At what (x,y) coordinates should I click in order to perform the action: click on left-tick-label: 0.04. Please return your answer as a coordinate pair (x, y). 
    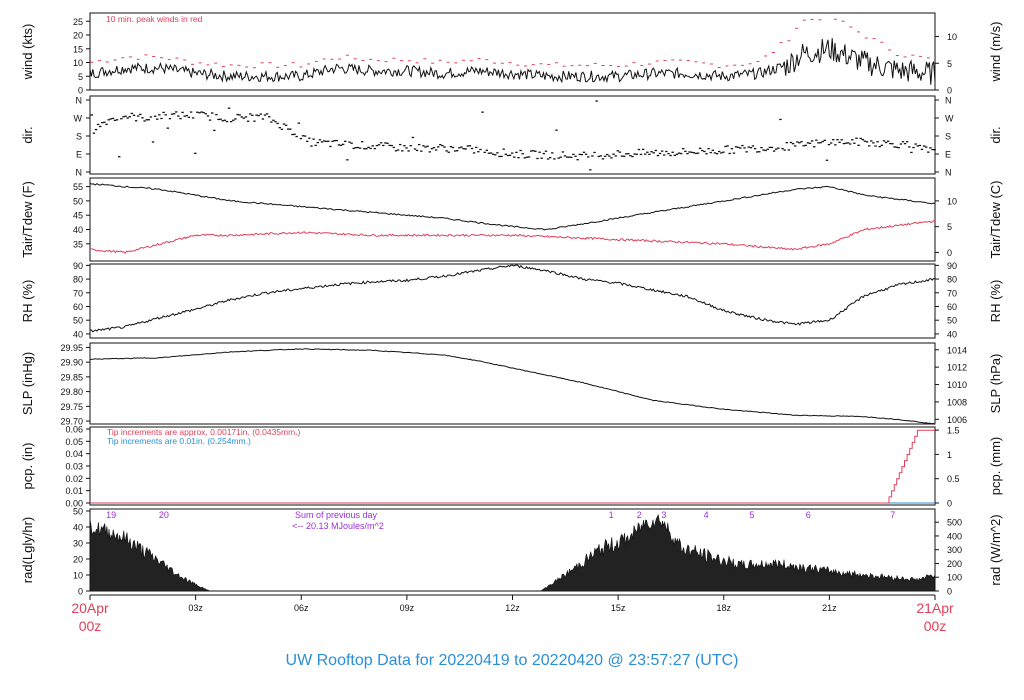
    Looking at the image, I should click on (74, 454).